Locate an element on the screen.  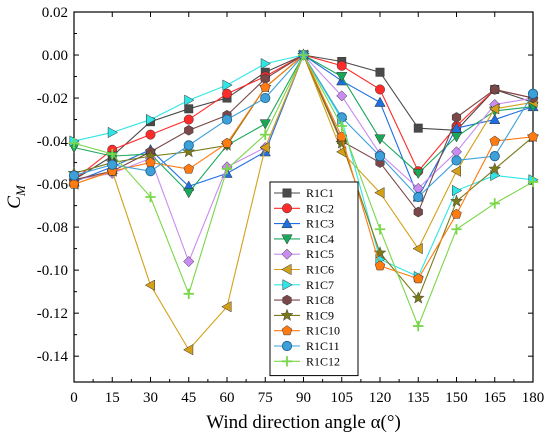
y-tick-label: -0.10 is located at coordinates (52, 271).